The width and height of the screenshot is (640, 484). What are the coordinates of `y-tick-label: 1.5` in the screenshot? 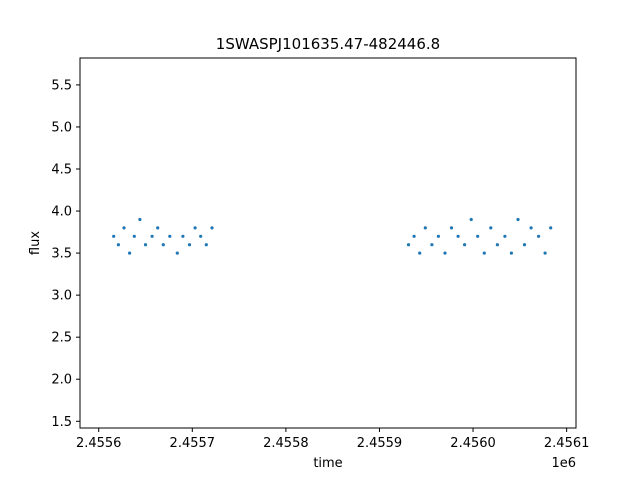 It's located at (61, 422).